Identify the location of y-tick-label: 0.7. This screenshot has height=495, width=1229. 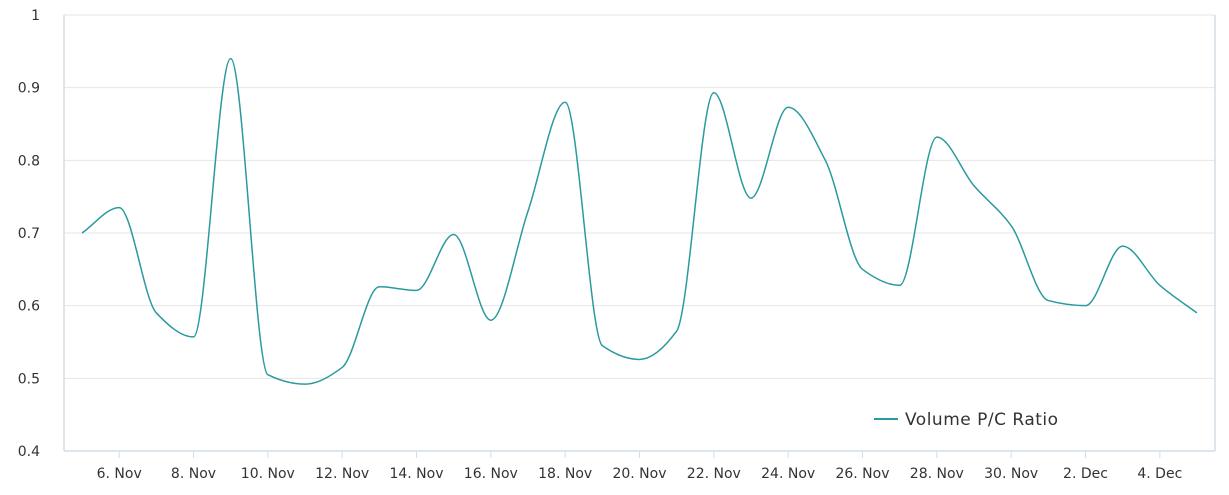
(29, 234).